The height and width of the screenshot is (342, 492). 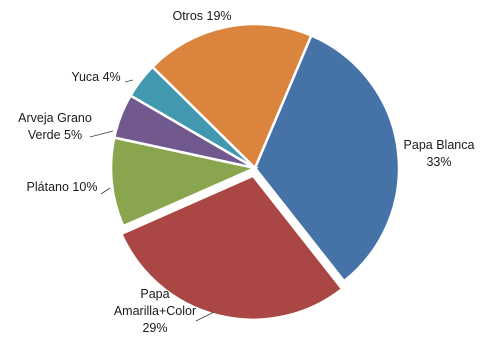 What do you see at coordinates (55, 126) in the screenshot?
I see `data-label-arveja-grano-verde: Arveja Grano Verde 5%` at bounding box center [55, 126].